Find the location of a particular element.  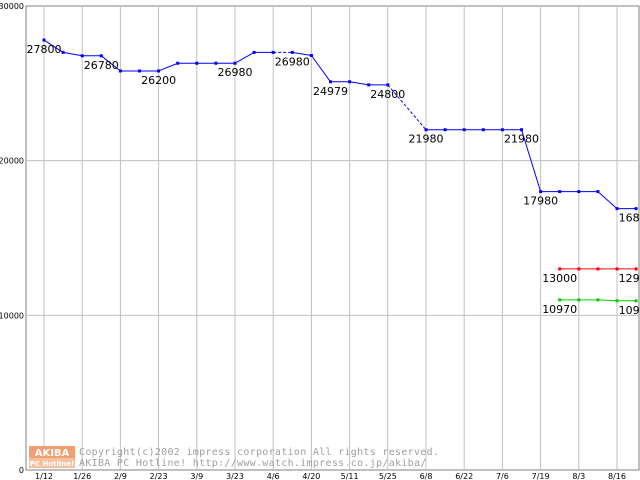

data-label: 17980 is located at coordinates (540, 201).